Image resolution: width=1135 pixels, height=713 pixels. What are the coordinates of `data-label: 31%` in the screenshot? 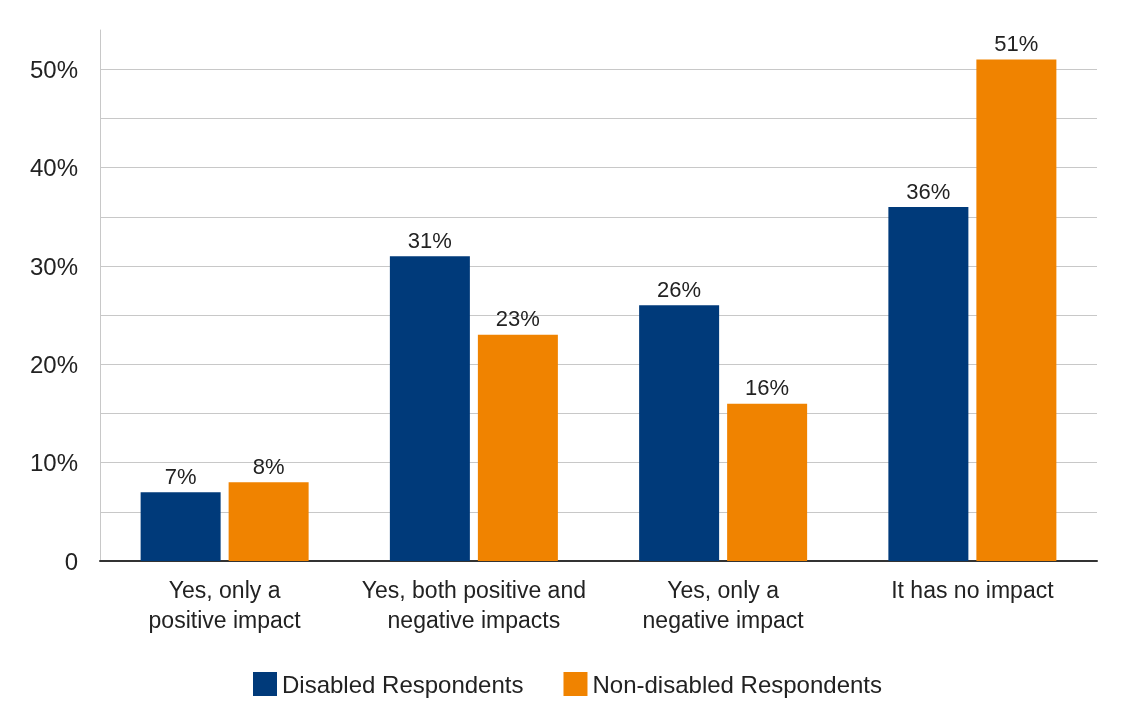 It's located at (429, 240).